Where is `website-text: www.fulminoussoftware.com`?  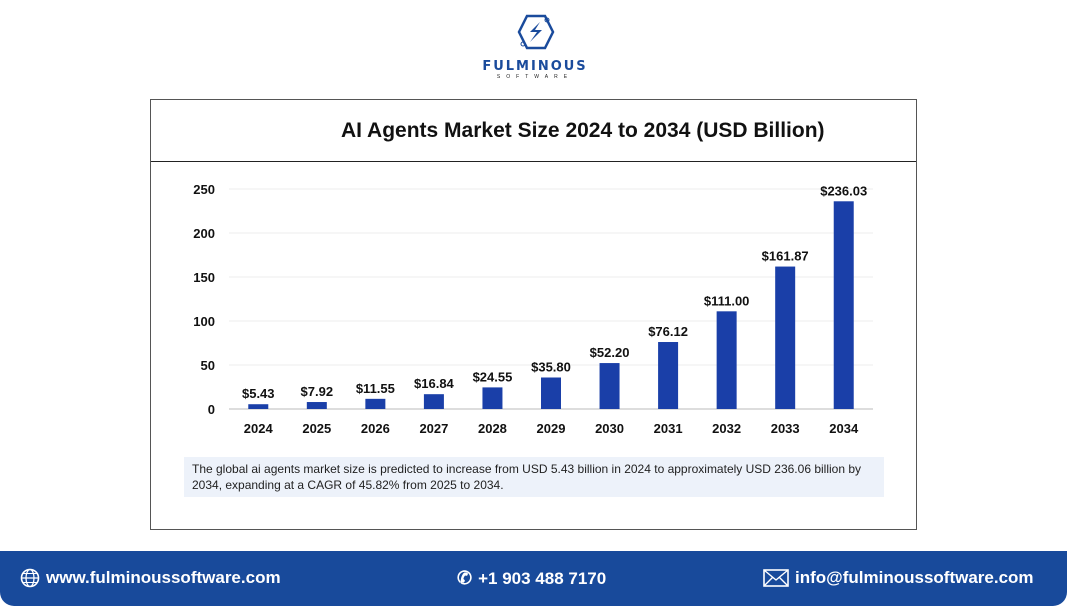
website-text: www.fulminoussoftware.com is located at coordinates (163, 577).